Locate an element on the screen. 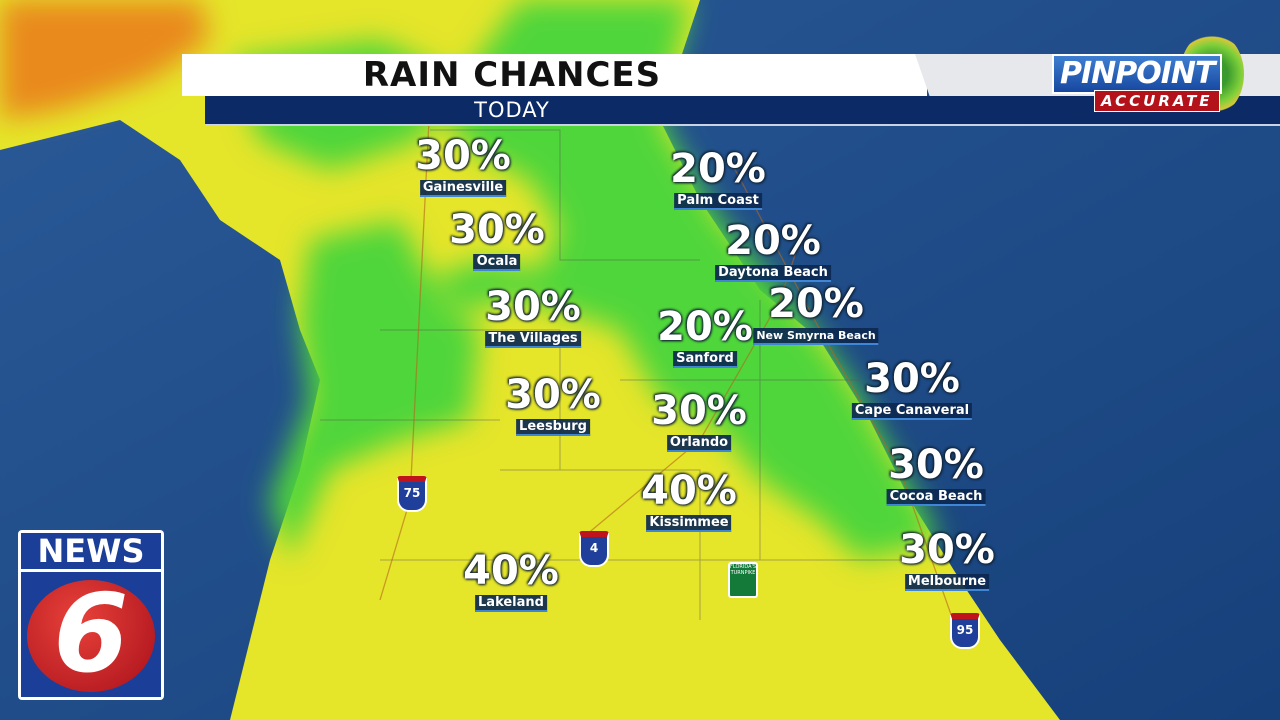 Image resolution: width=1280 pixels, height=720 pixels. city-marker: 30% Cape Canaveral is located at coordinates (912, 388).